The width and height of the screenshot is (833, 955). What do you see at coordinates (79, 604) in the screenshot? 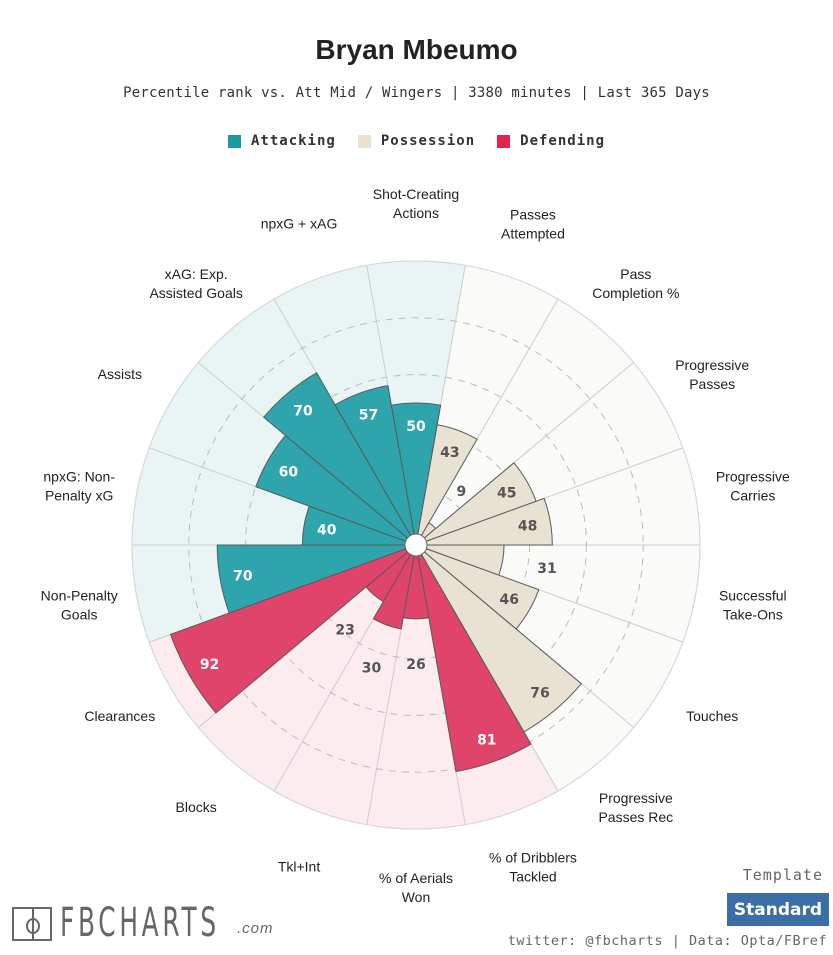
I see `category-label: Non-Penalty Goals` at bounding box center [79, 604].